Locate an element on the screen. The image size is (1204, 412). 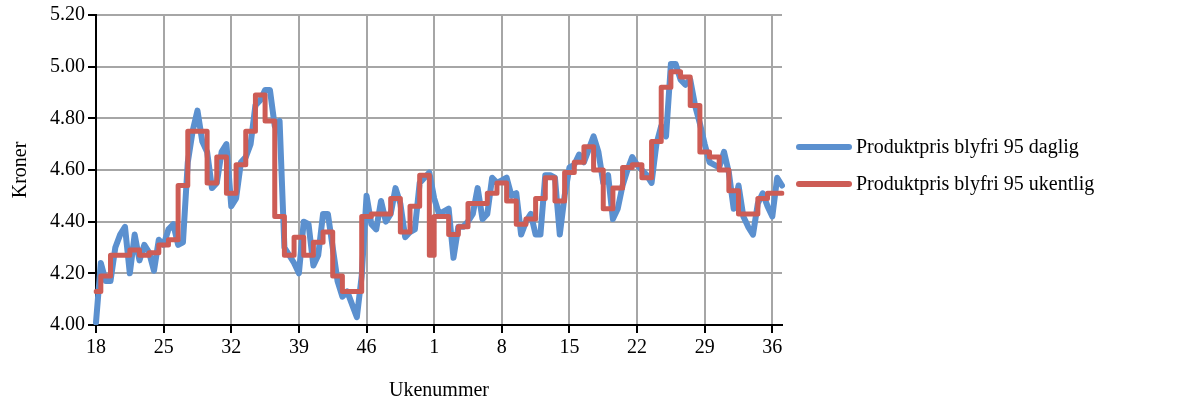
x-tick-label: 29 is located at coordinates (704, 346).